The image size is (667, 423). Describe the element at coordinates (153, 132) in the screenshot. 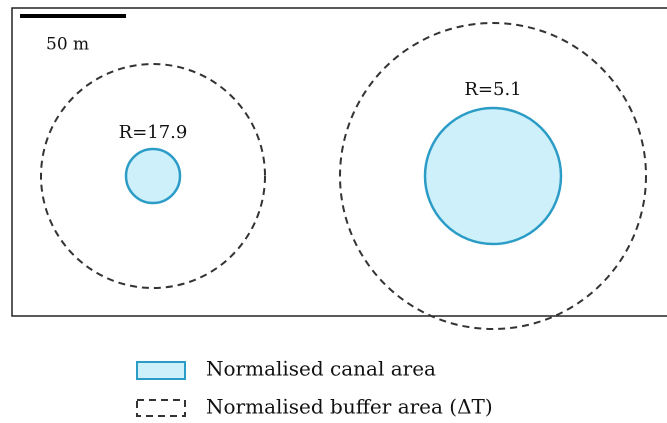

I see `ratio-label: R=17.9` at that location.